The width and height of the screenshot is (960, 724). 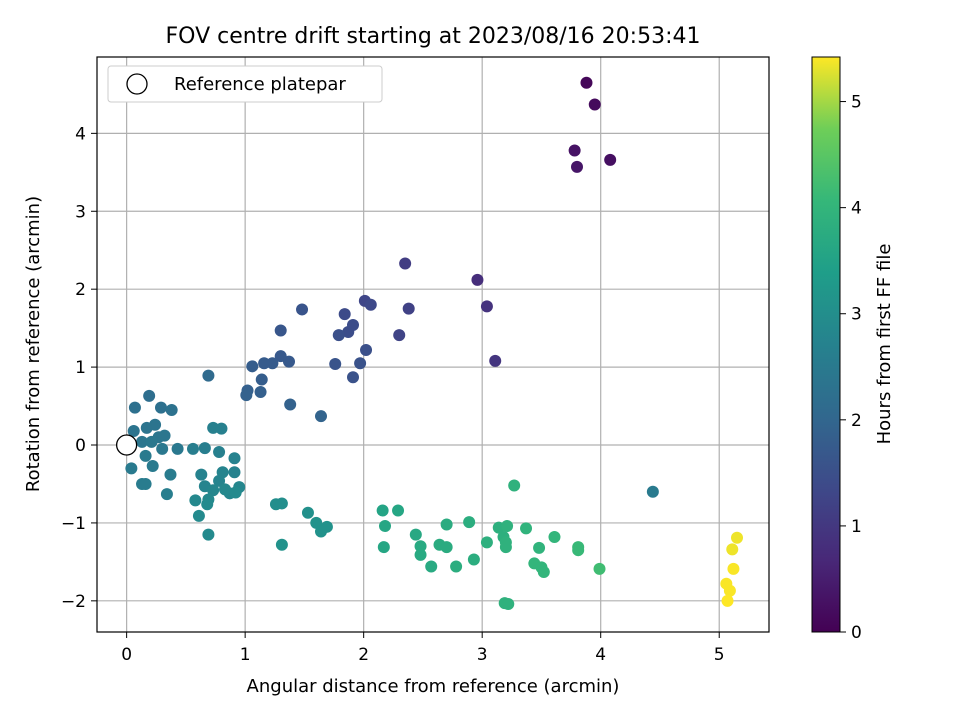 I want to click on x-axis-ticks: 0 1 2 3 4 5, so click(x=423, y=648).